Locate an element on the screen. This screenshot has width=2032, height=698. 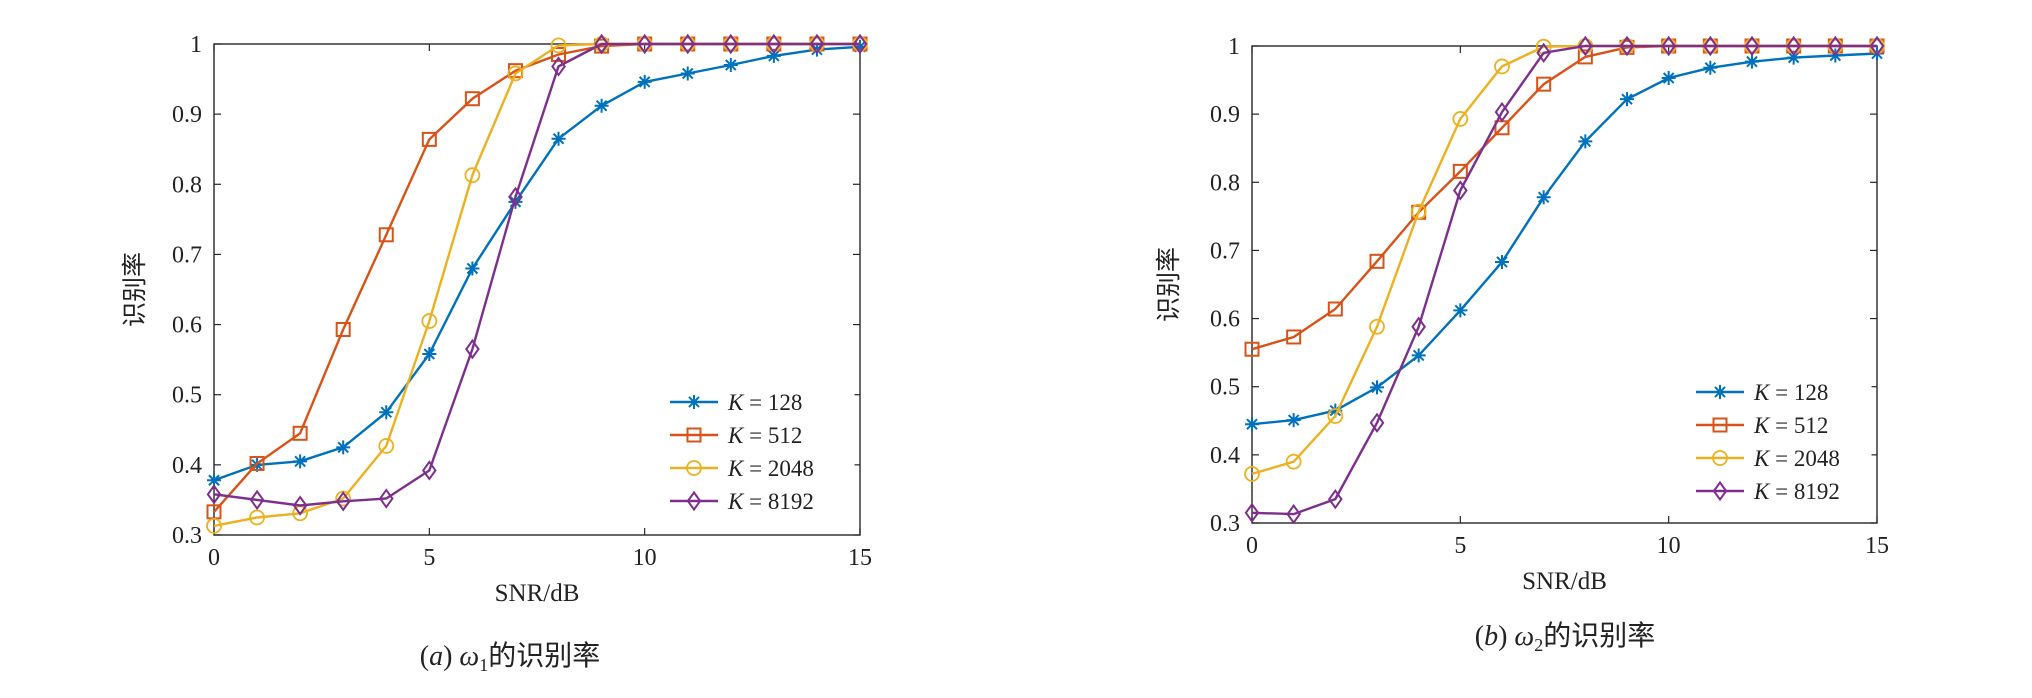
y-tick-label: 0.7 is located at coordinates (187, 255).